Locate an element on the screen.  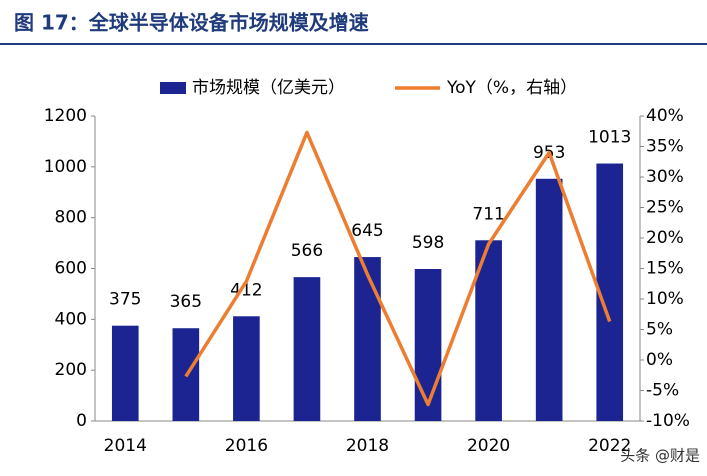
y2-tick-label: 0% is located at coordinates (659, 360).